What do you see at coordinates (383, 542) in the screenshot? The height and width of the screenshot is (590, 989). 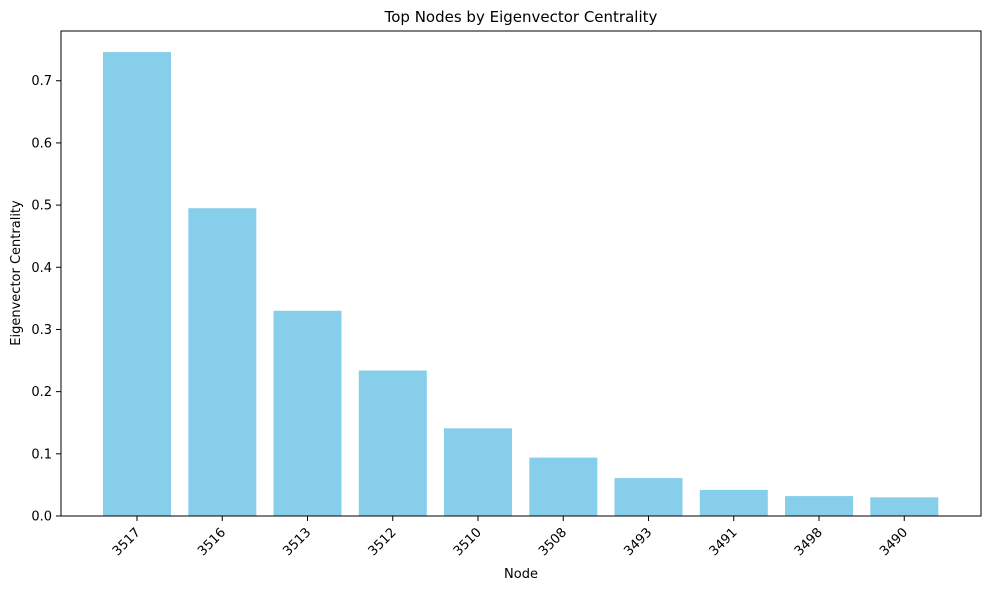 I see `x-tick-label: 3512` at bounding box center [383, 542].